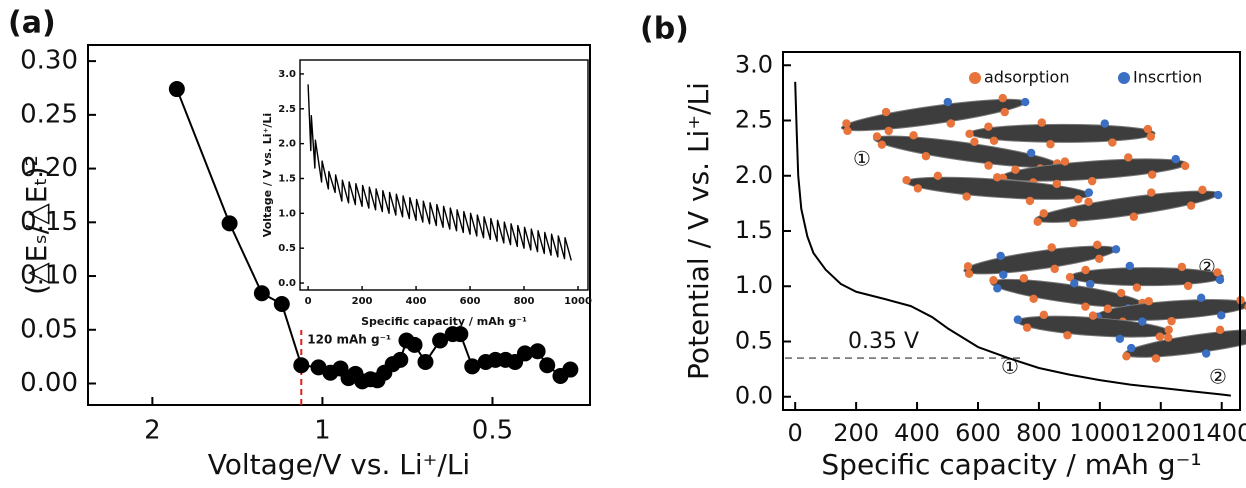 The width and height of the screenshot is (1246, 488). I want to click on legend-label: Inscrtion, so click(1167, 77).